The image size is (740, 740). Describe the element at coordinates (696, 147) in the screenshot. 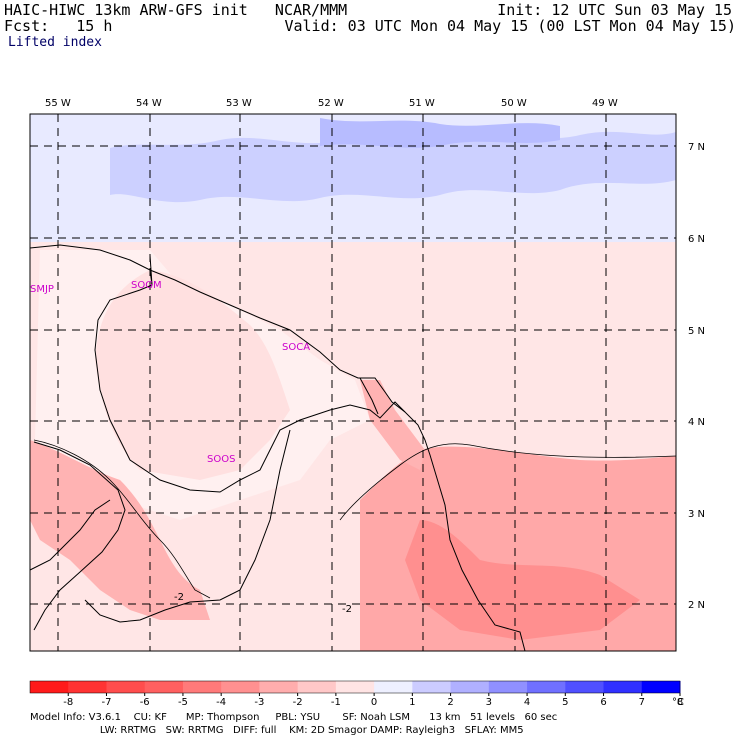

I see `lat-label: 7 N` at that location.